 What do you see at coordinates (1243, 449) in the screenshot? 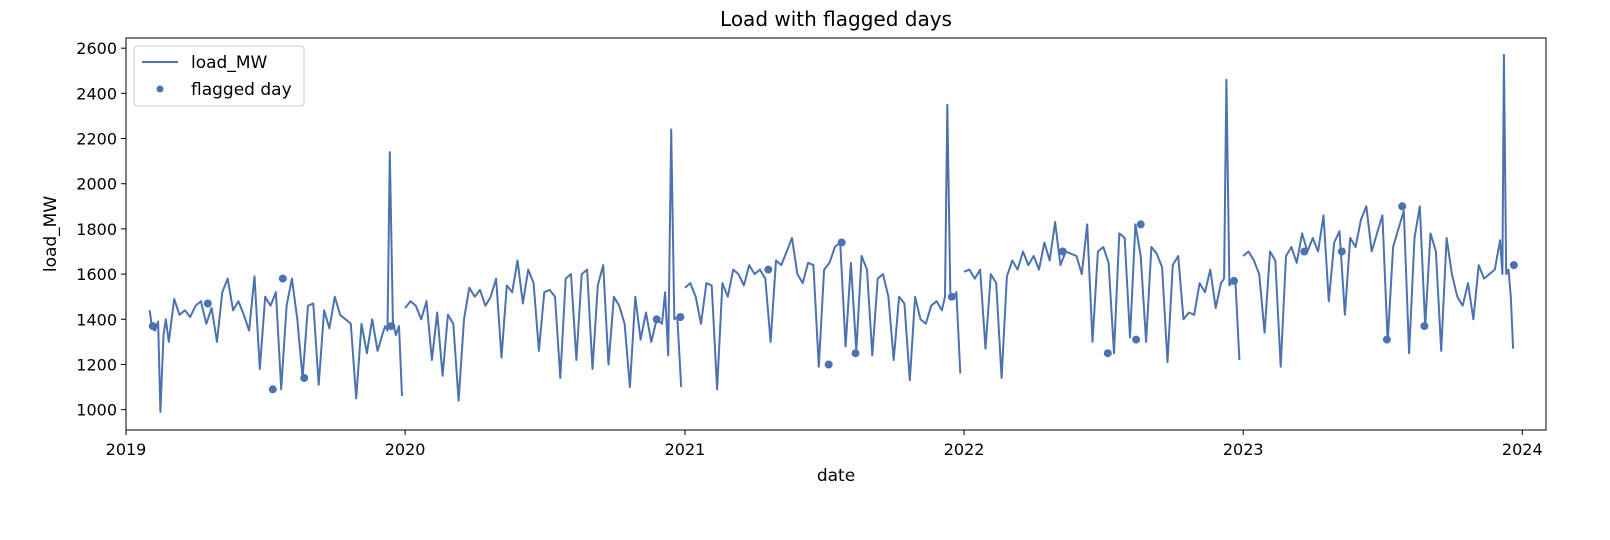
I see `x-tick-label: 2023` at bounding box center [1243, 449].